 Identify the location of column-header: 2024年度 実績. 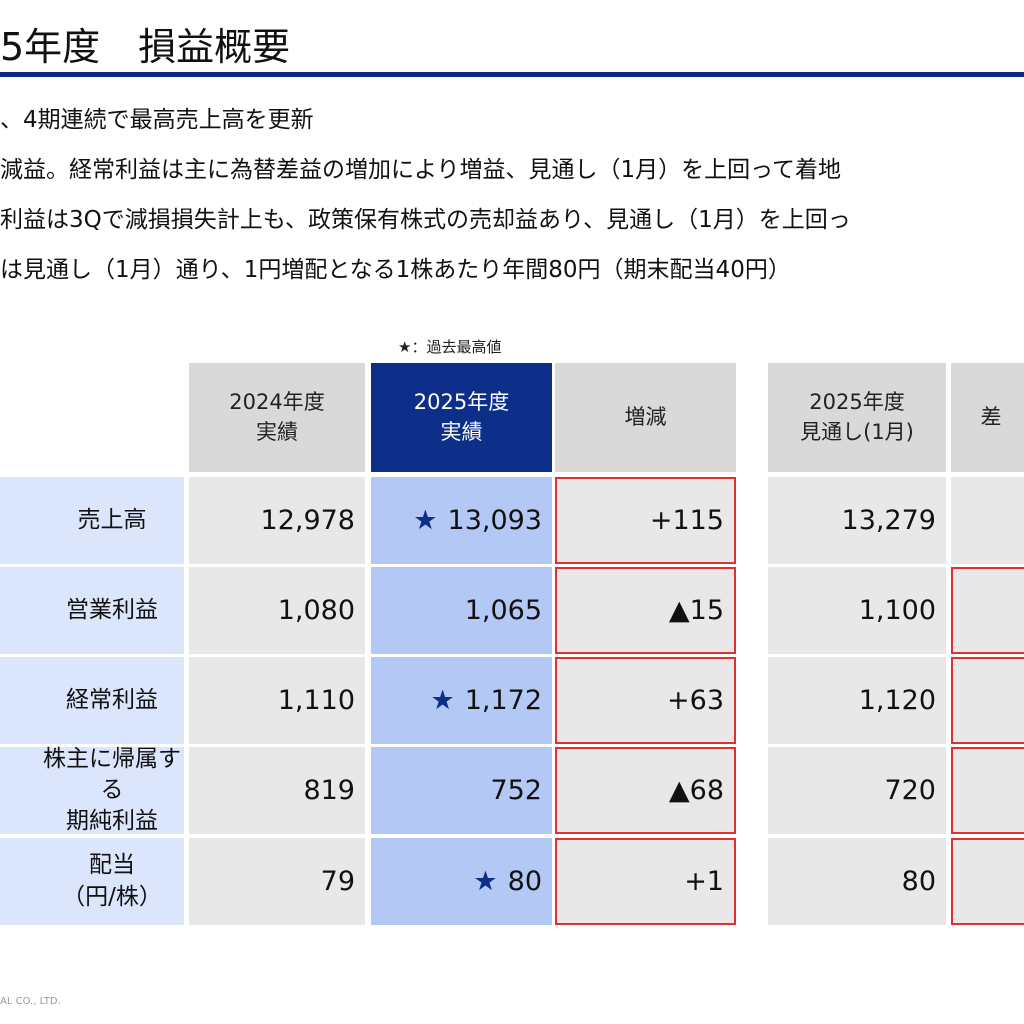
(277, 417).